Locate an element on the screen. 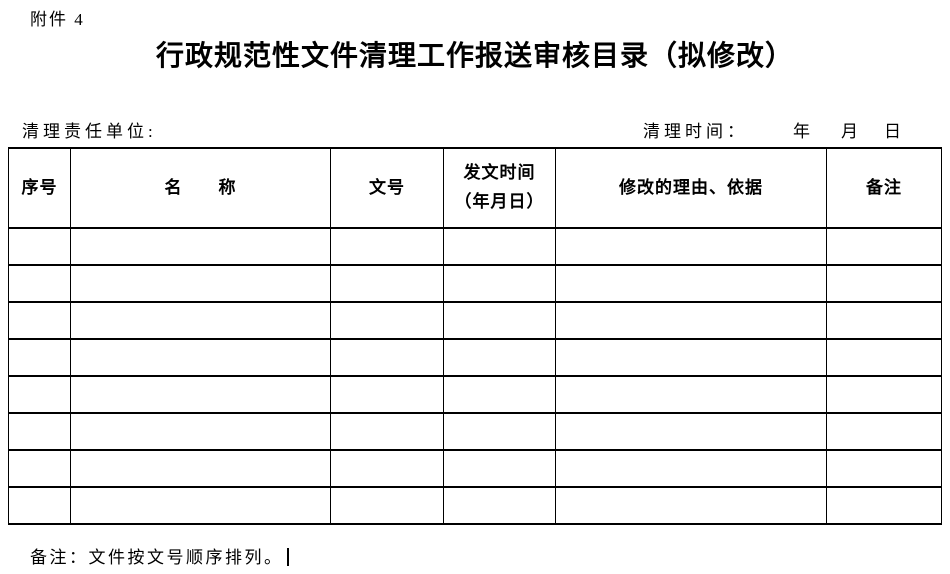 The image size is (950, 574). table-cell-r6-c1 is located at coordinates (39, 431).